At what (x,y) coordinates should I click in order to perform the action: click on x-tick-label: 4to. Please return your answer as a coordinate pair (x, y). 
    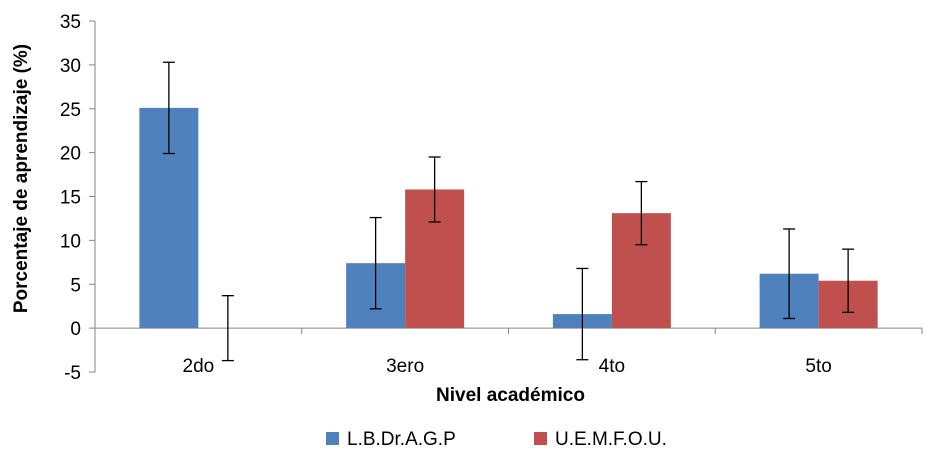
    Looking at the image, I should click on (612, 366).